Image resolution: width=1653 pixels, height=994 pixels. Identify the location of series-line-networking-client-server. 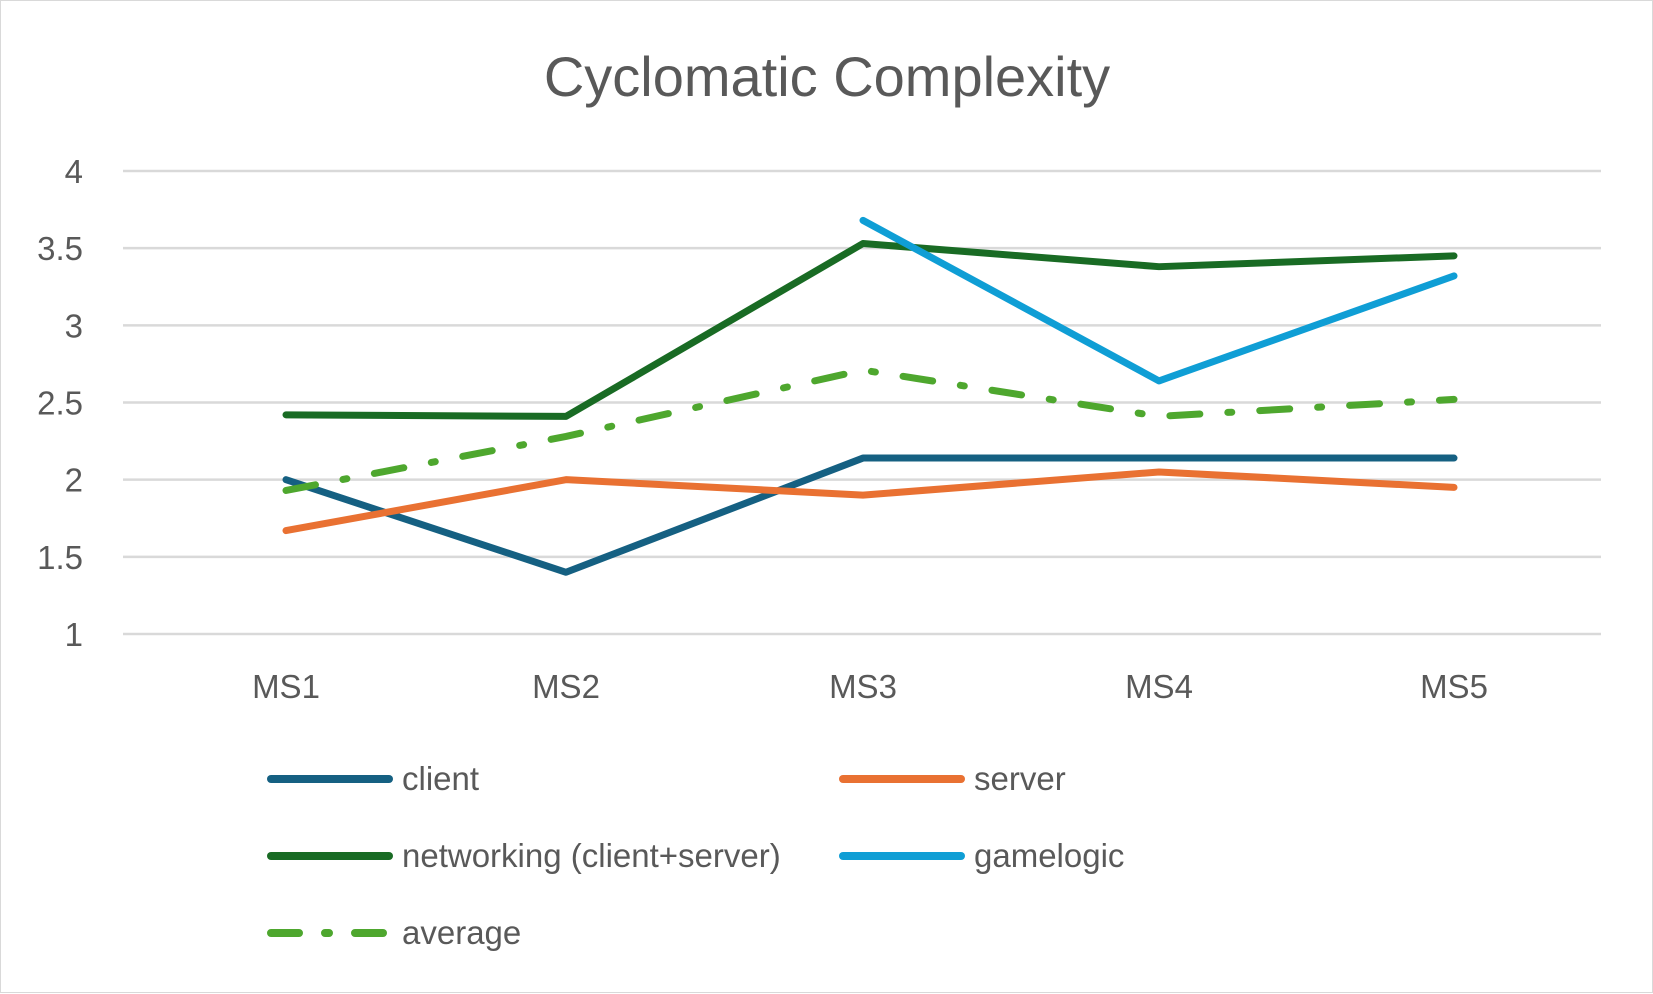
(870, 330).